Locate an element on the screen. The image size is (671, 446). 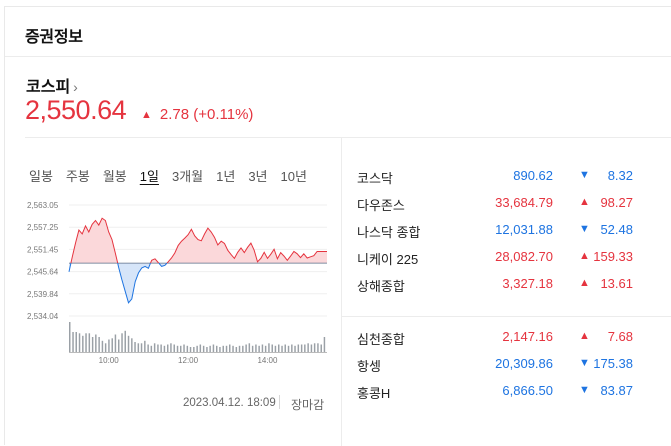
tab-weekly-candle: 주봉 is located at coordinates (77, 176).